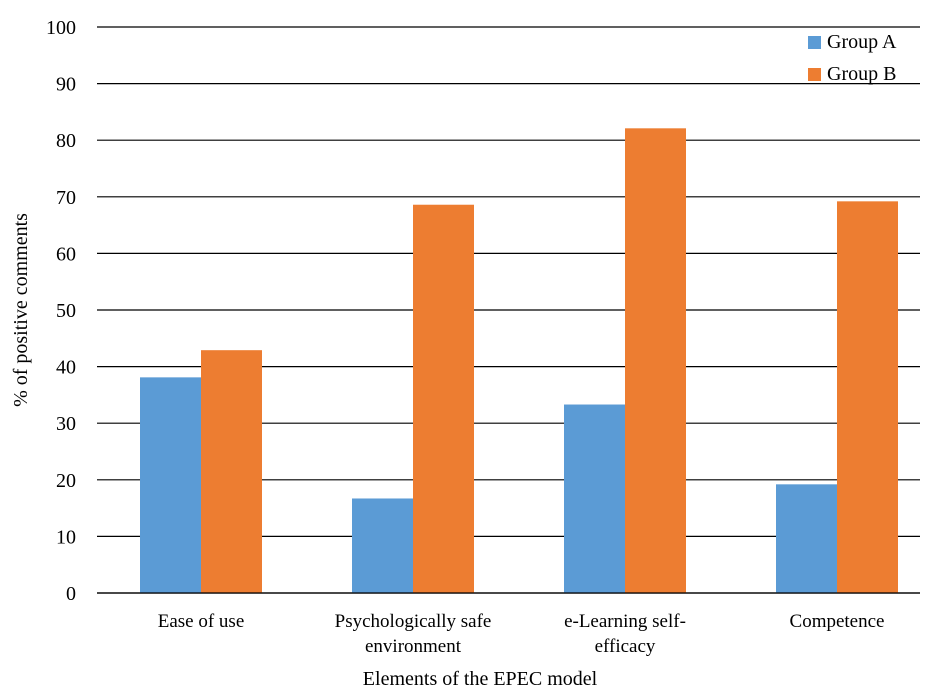  I want to click on x-tick-label: e-Learning self-efficacy, so click(625, 634).